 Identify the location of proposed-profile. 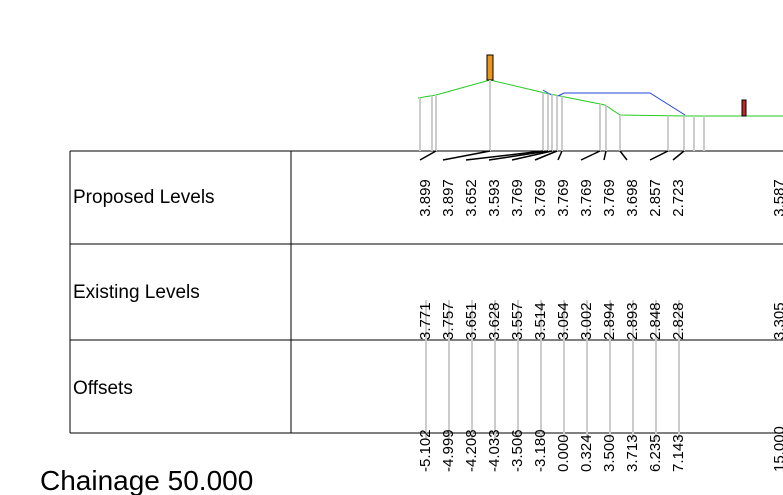
(600, 98).